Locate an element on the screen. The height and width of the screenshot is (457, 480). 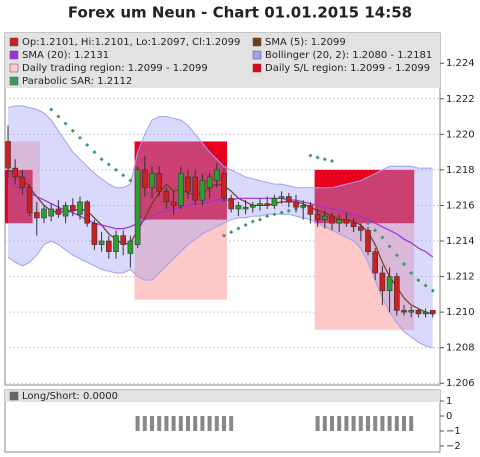
y-tick-label: 1.220 is located at coordinates (460, 134).